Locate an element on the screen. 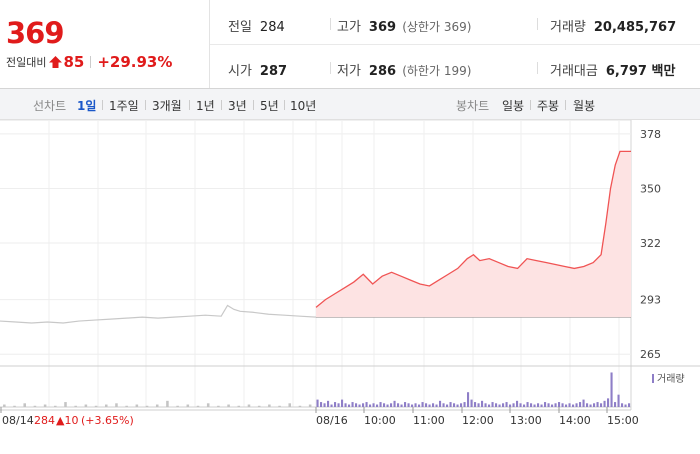 The image size is (700, 454). monthly-candle-button: 월봉 is located at coordinates (584, 106).